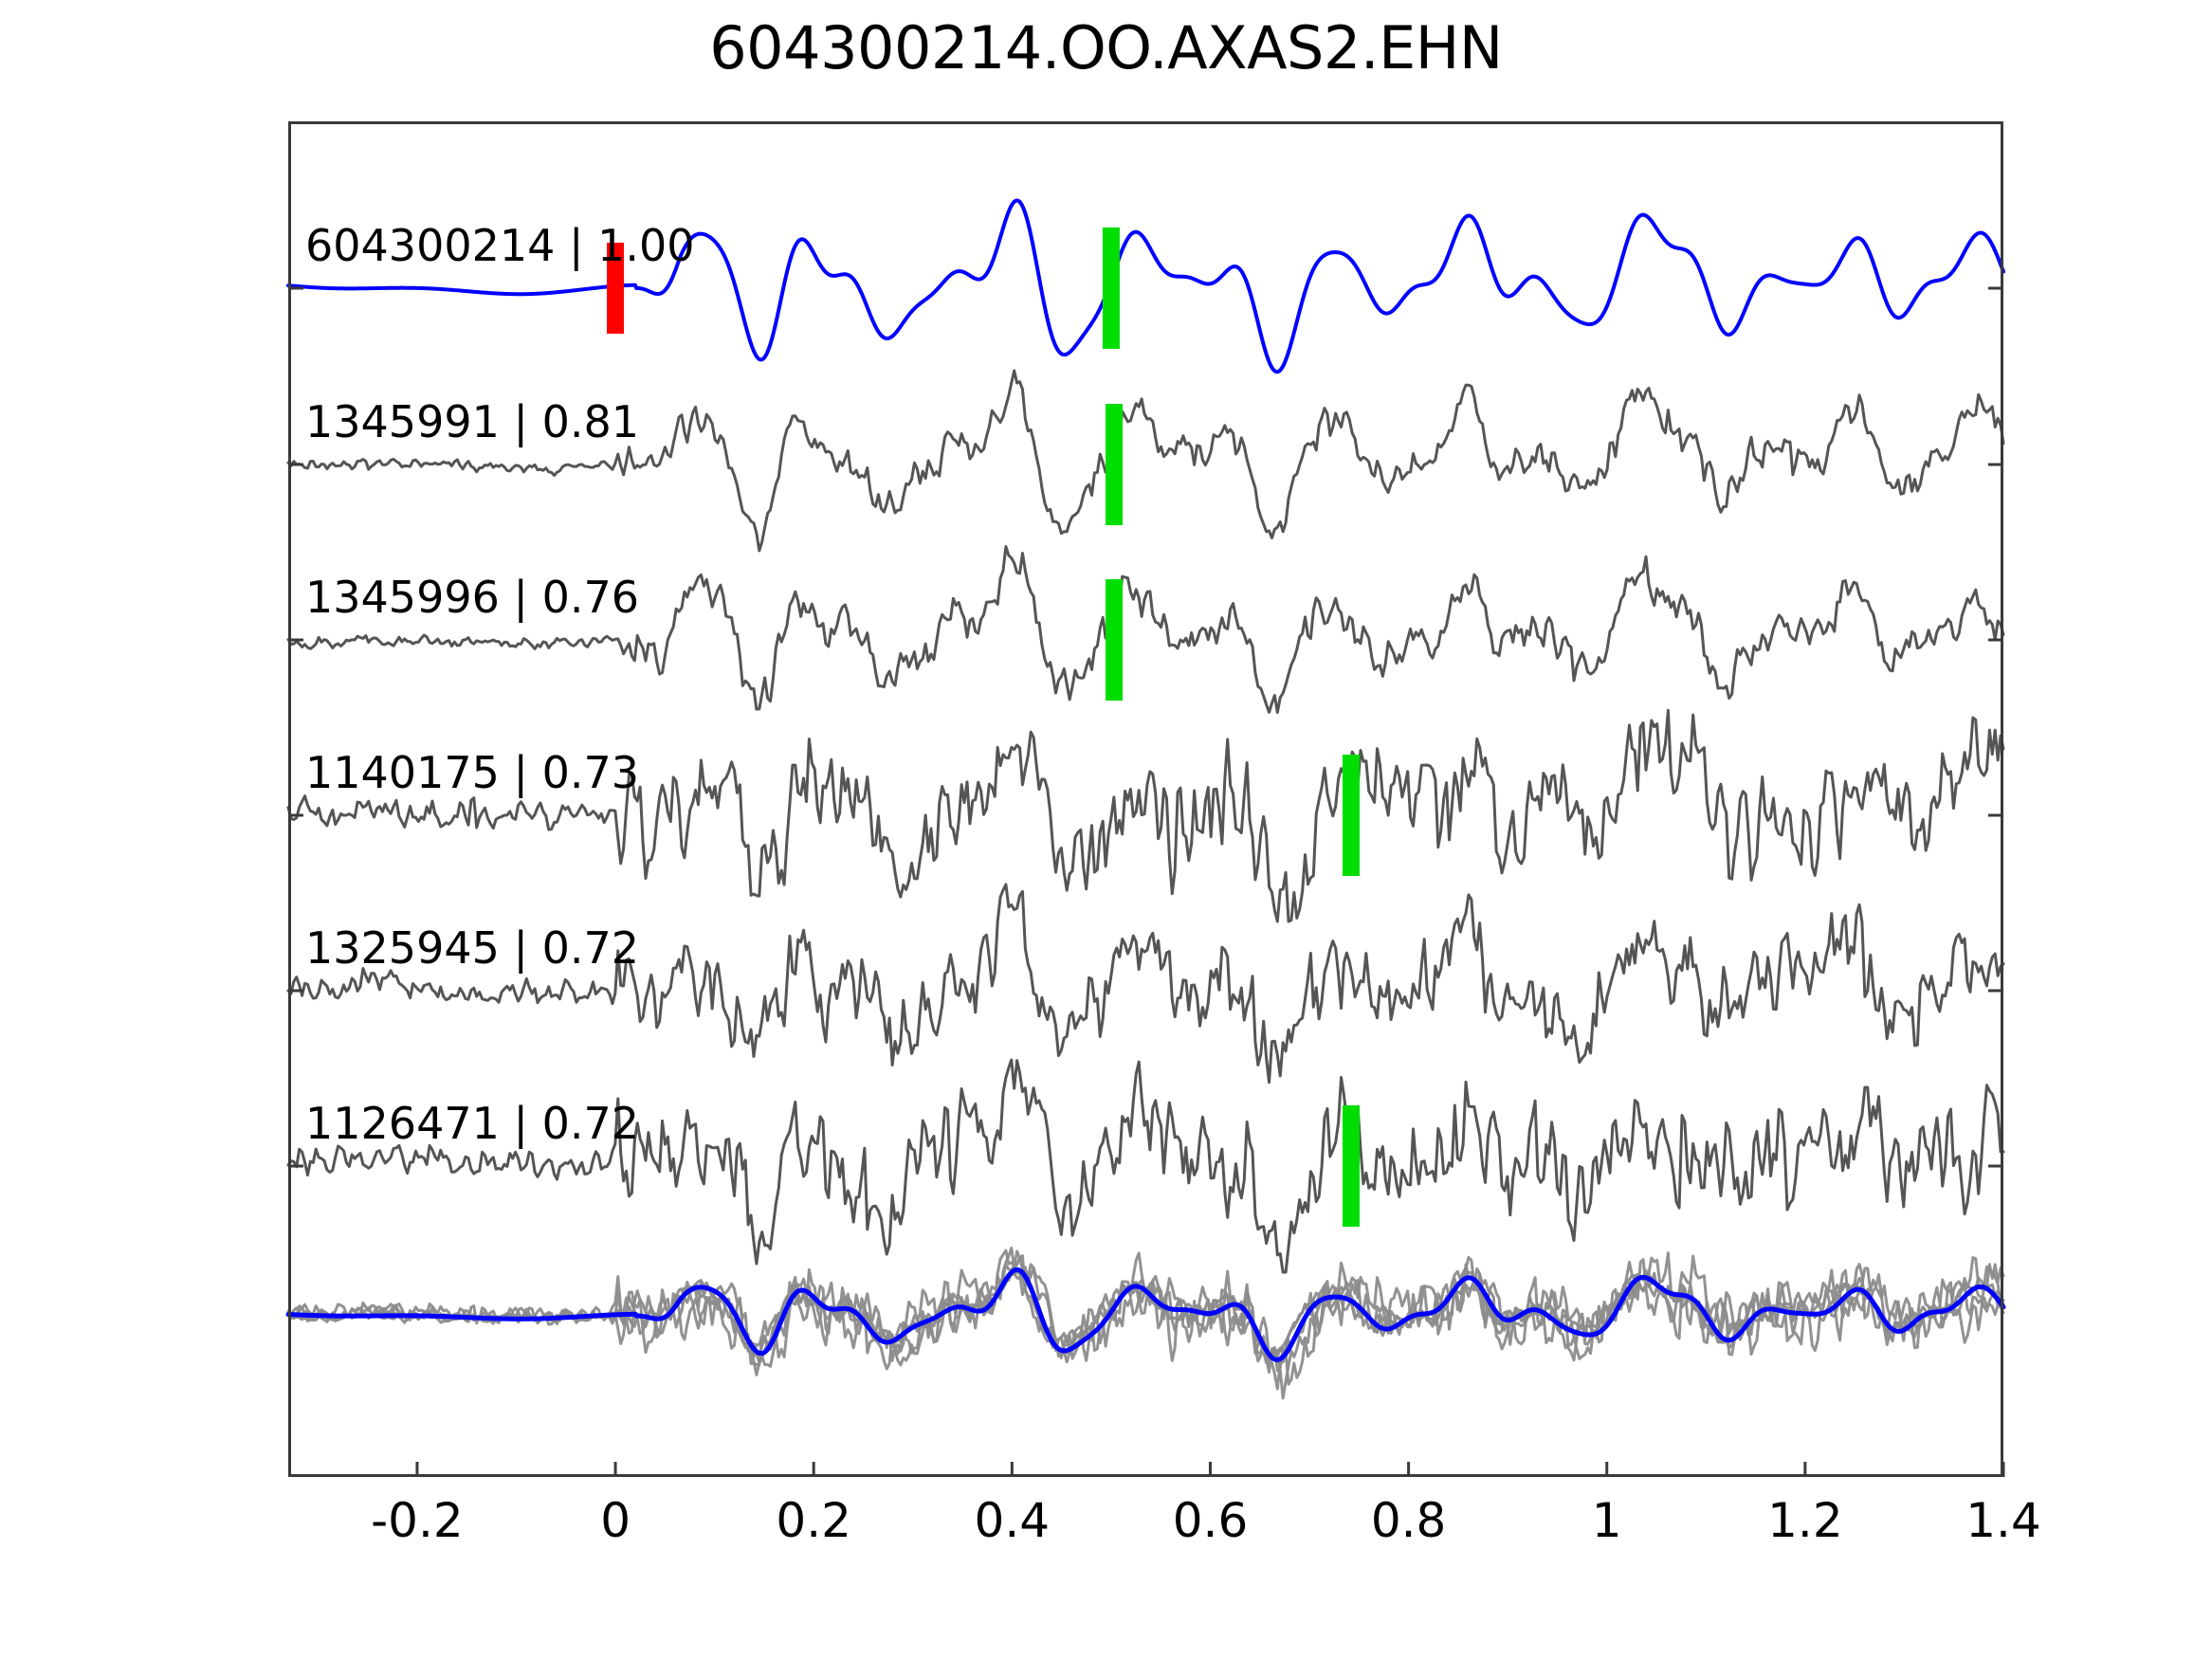  I want to click on xtick-1: 1, so click(1606, 1520).